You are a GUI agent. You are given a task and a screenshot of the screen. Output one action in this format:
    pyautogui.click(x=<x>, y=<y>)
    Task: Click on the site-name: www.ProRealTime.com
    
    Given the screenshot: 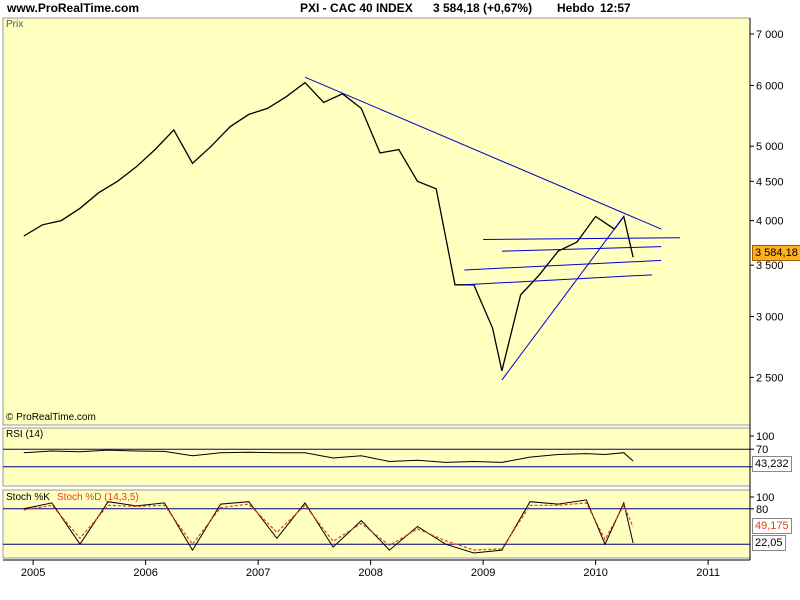 What is the action you would take?
    pyautogui.click(x=73, y=8)
    